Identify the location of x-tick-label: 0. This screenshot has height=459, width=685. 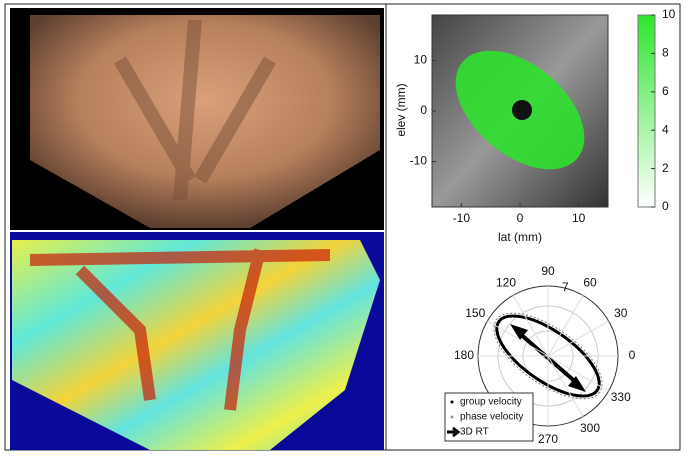
(520, 218).